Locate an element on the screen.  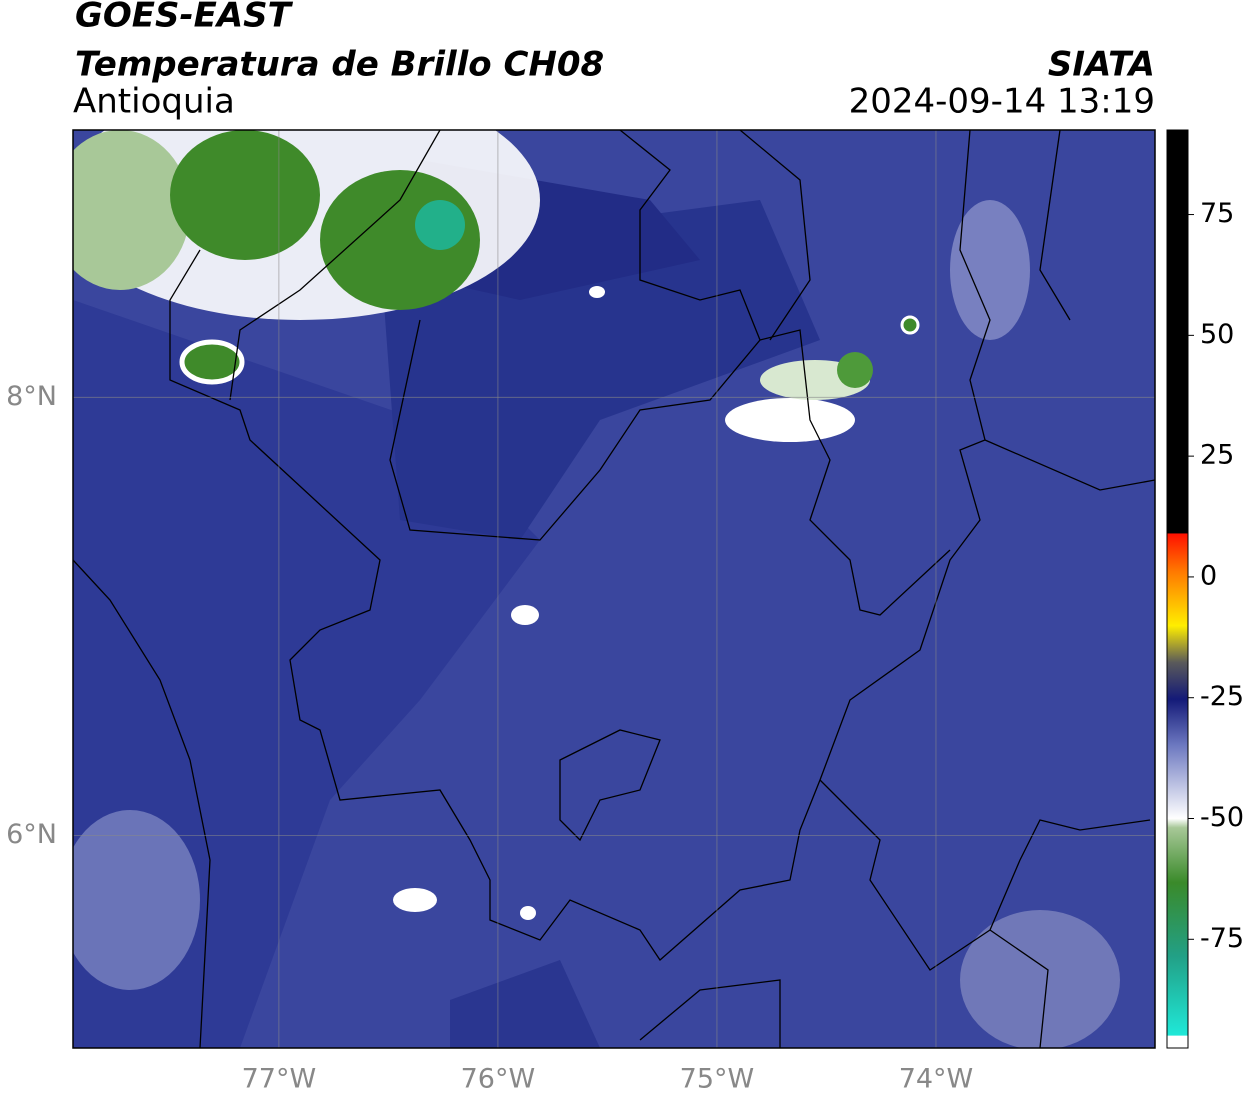
colorbar-tick-label: -75 is located at coordinates (1222, 938).